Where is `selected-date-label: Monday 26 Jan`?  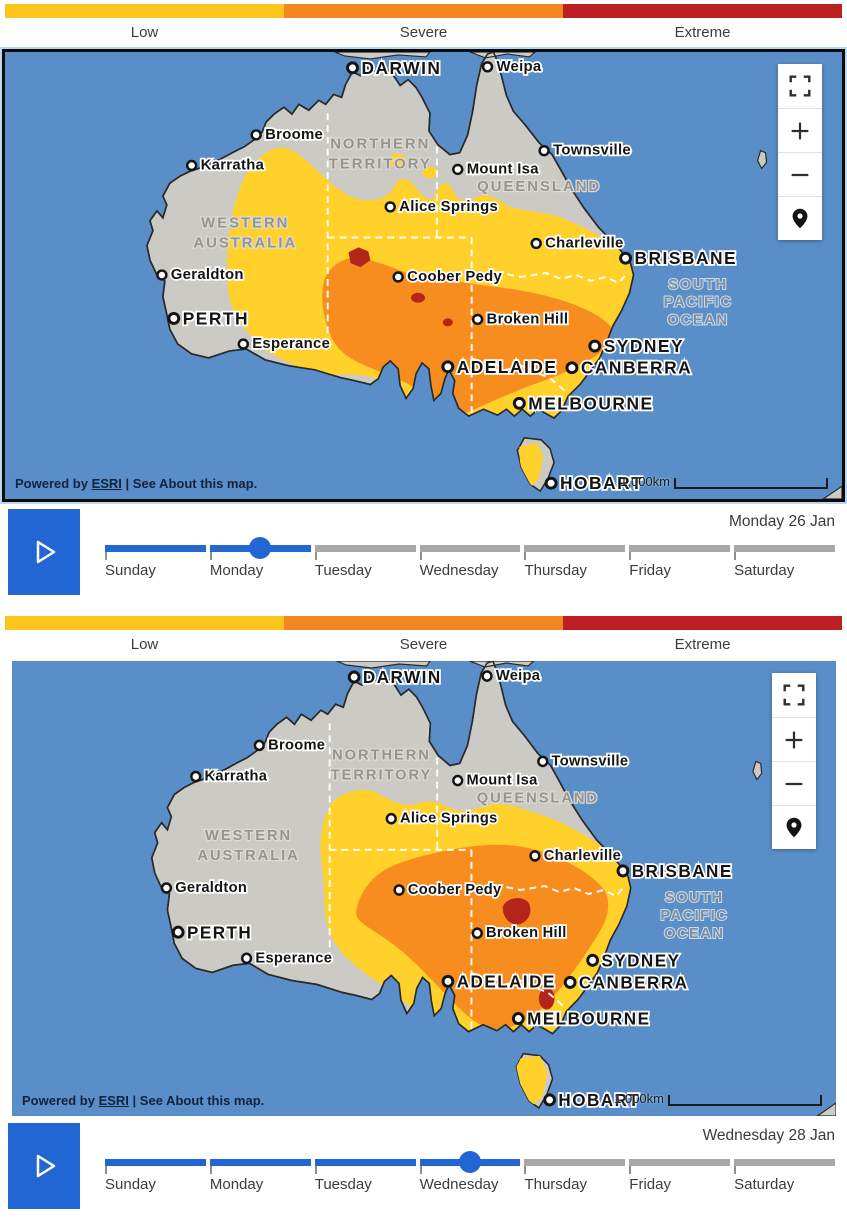
selected-date-label: Monday 26 Jan is located at coordinates (782, 521).